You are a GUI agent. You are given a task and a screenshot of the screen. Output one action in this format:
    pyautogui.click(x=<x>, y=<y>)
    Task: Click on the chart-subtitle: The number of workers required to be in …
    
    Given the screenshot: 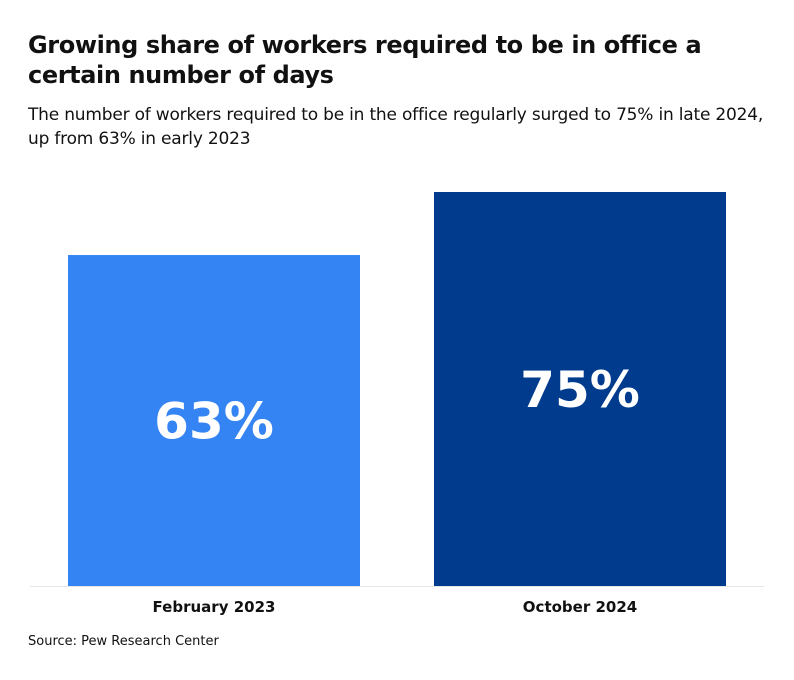 What is the action you would take?
    pyautogui.click(x=396, y=127)
    